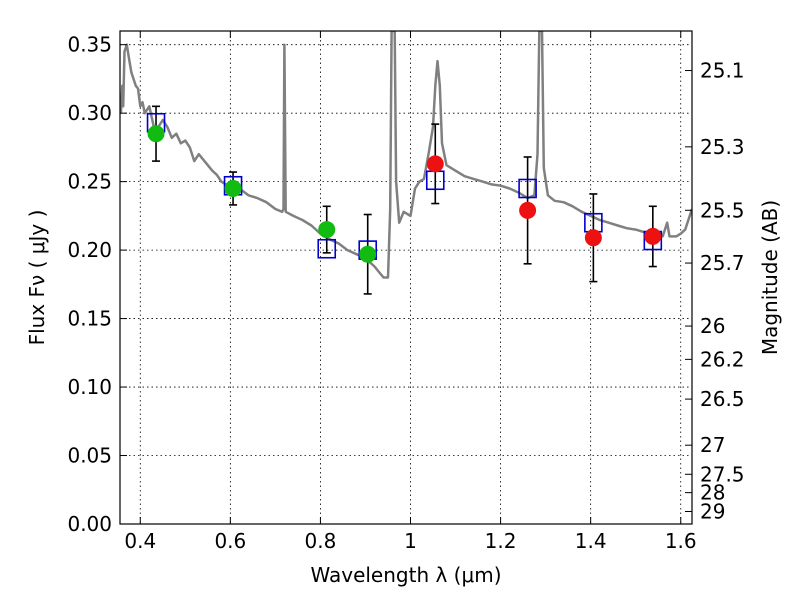 This screenshot has width=800, height=600. What do you see at coordinates (722, 474) in the screenshot?
I see `y2-tick-label: 27.5` at bounding box center [722, 474].